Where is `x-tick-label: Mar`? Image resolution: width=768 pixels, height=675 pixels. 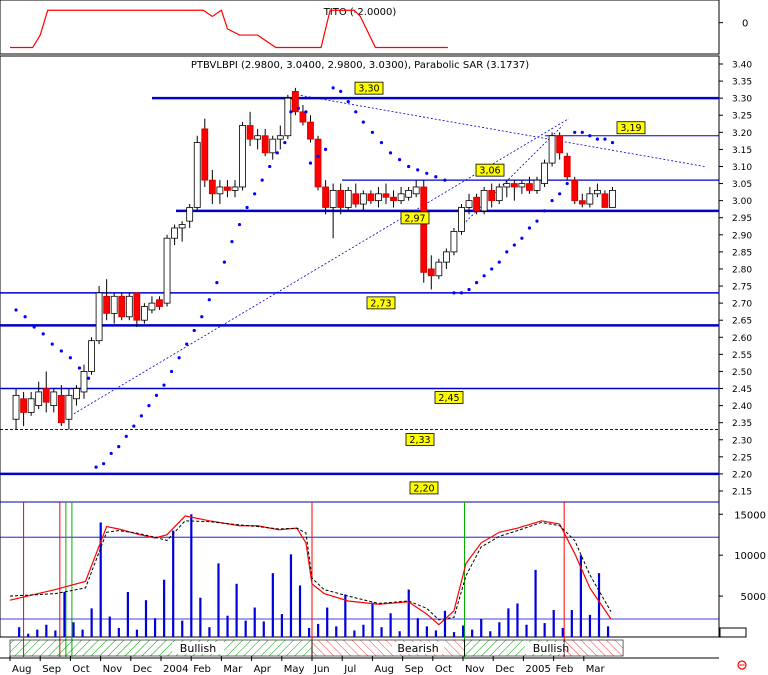 x-tick-label: Mar is located at coordinates (233, 669).